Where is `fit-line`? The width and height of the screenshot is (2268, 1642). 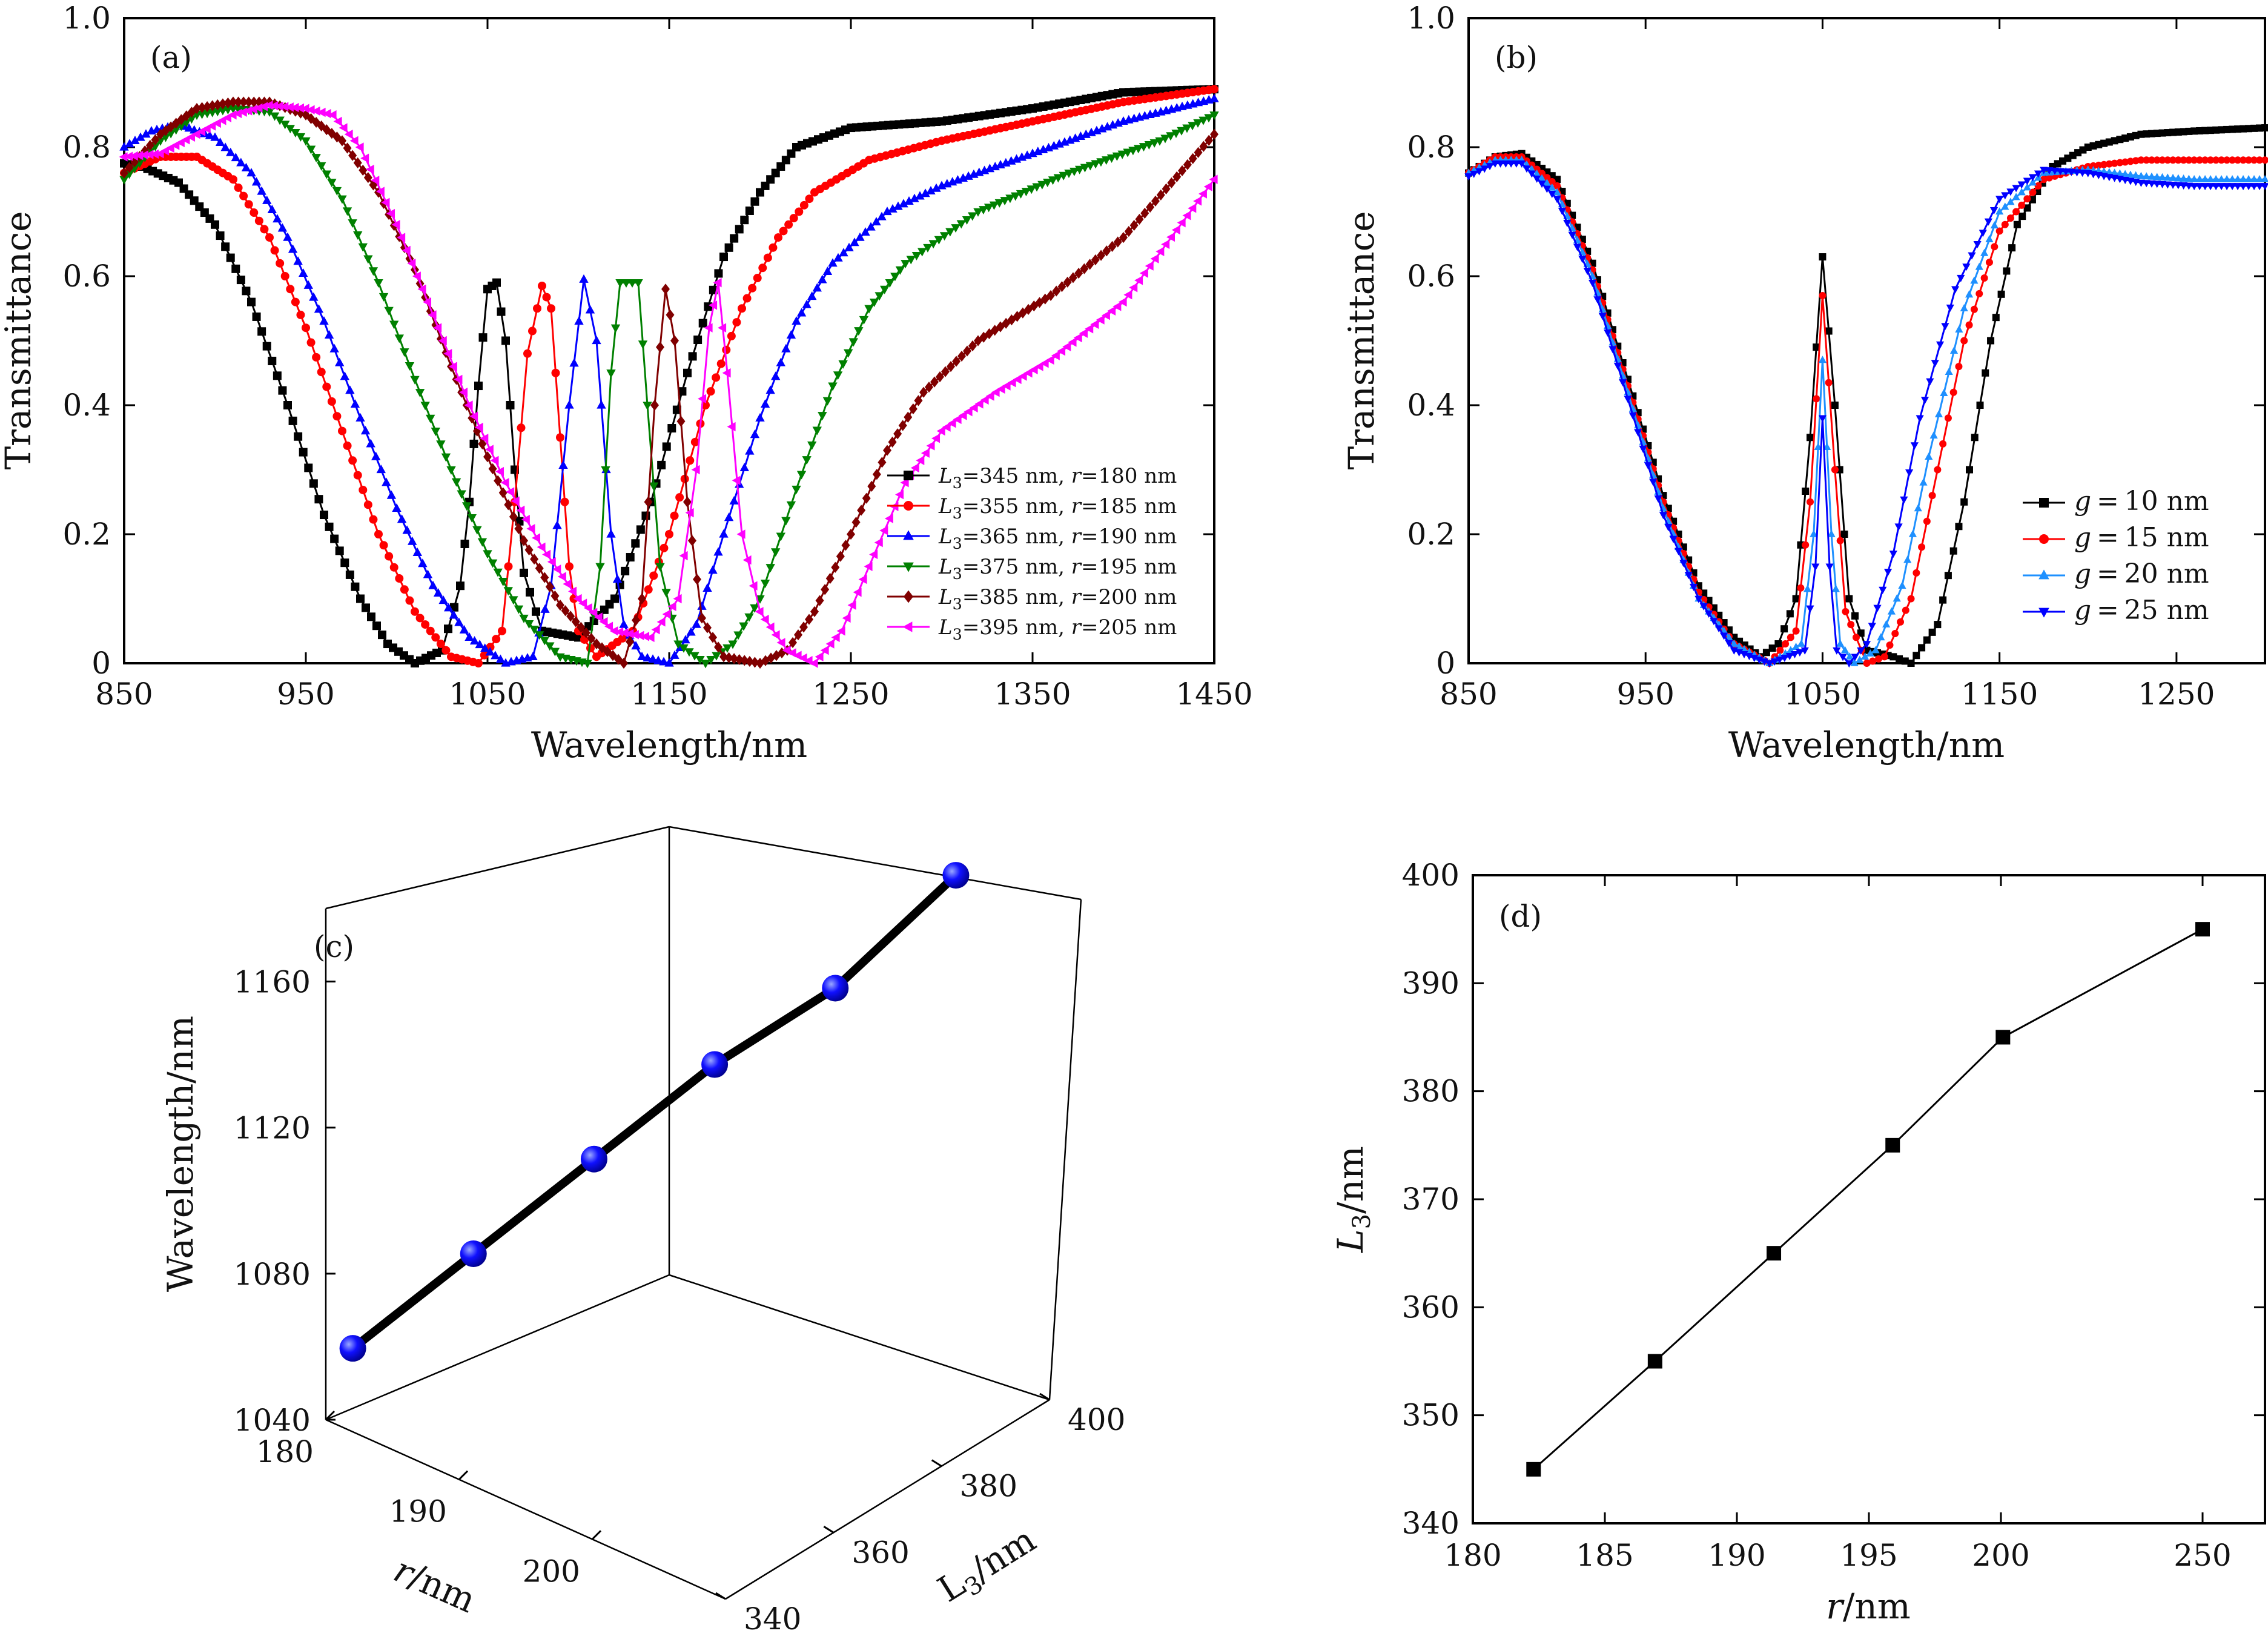 fit-line is located at coordinates (654, 1112).